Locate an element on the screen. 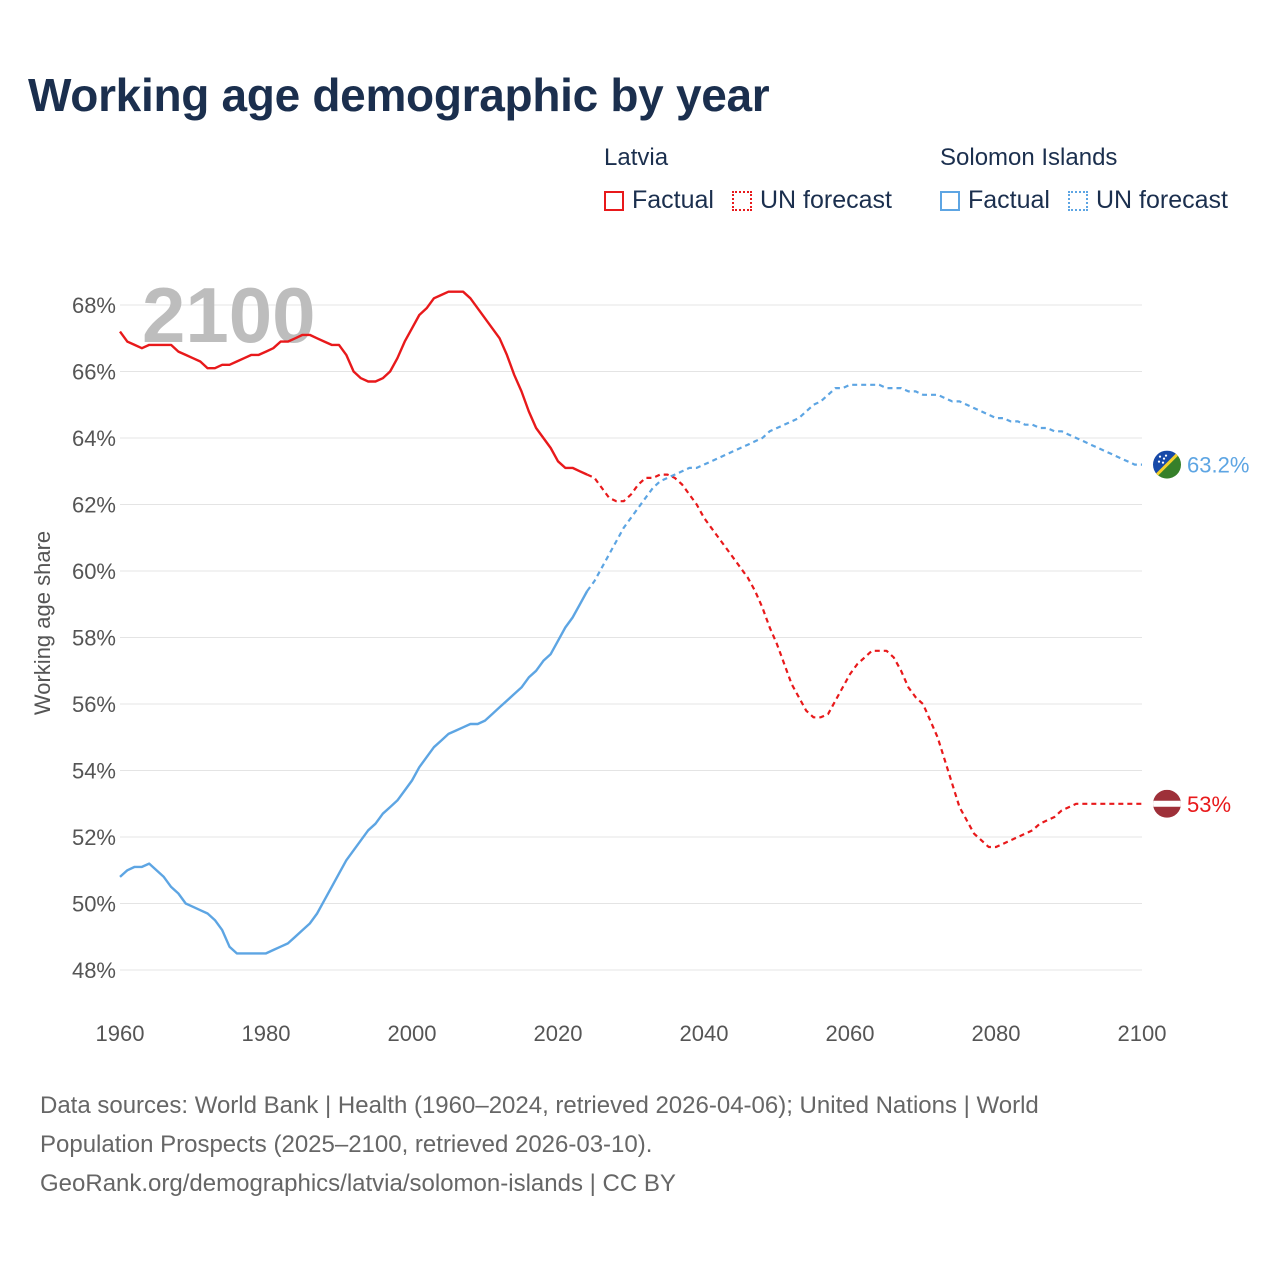 This screenshot has width=1280, height=1280. x-tick-label-2020: 2020 is located at coordinates (558, 1033).